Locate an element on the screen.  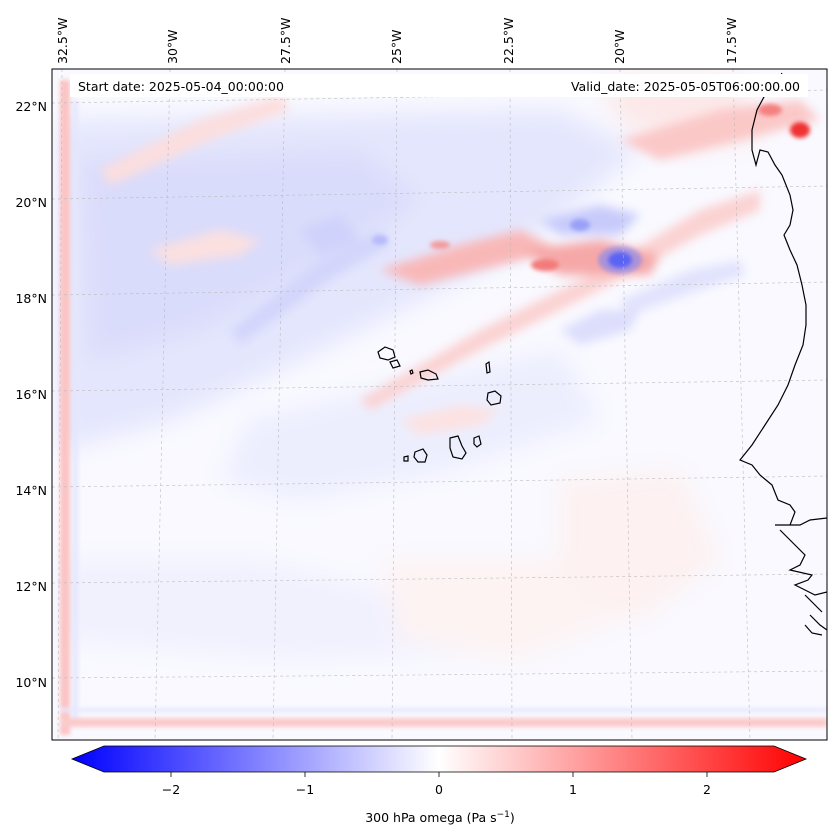
cape-verde-islands is located at coordinates (439, 404).